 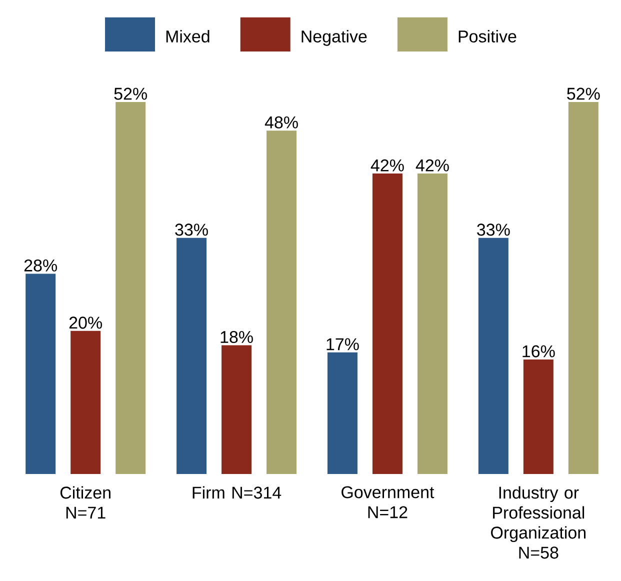 What do you see at coordinates (85, 322) in the screenshot?
I see `data-label: 20%` at bounding box center [85, 322].